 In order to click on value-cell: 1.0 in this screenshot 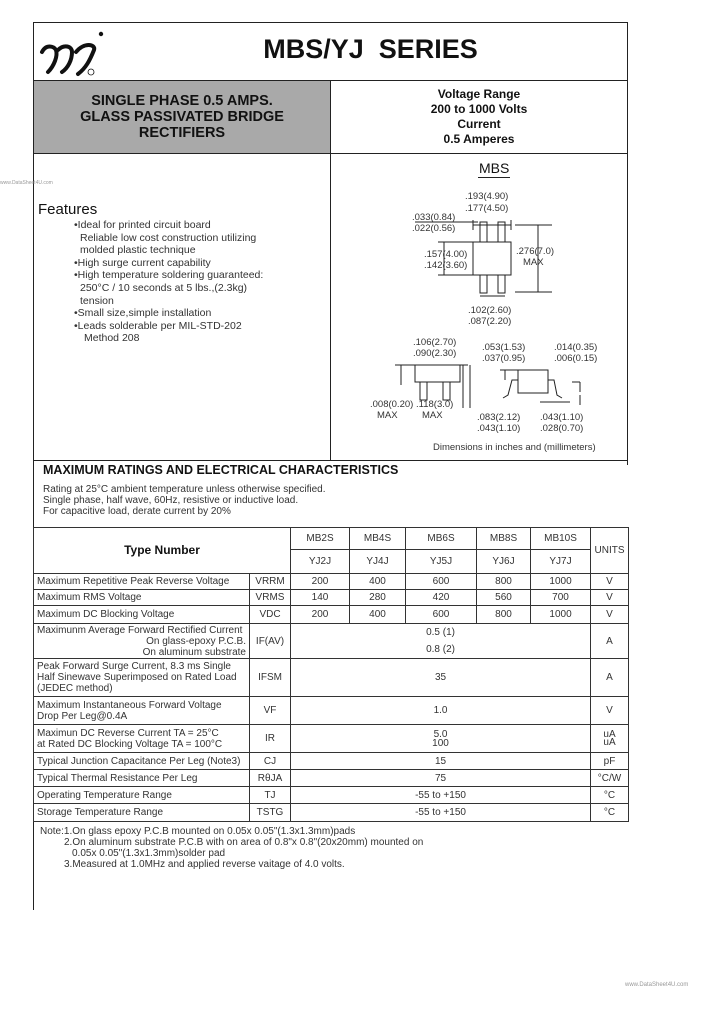, I will do `click(441, 710)`.